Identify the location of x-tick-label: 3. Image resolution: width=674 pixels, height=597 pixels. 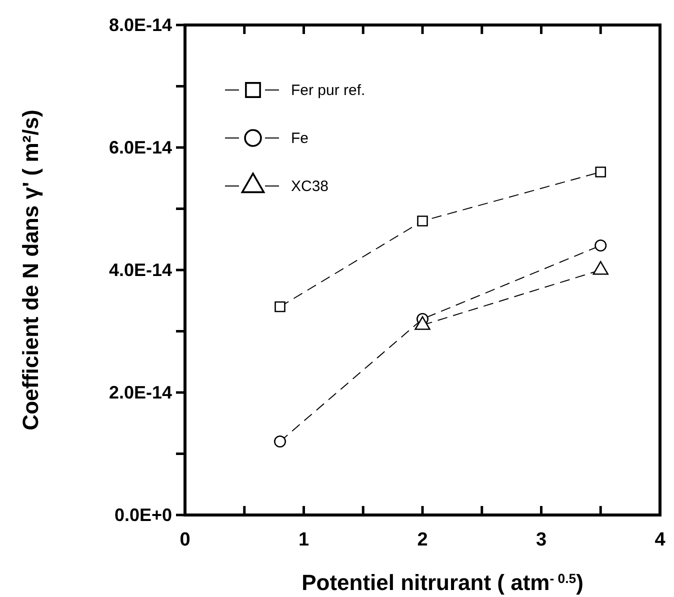
(541, 539).